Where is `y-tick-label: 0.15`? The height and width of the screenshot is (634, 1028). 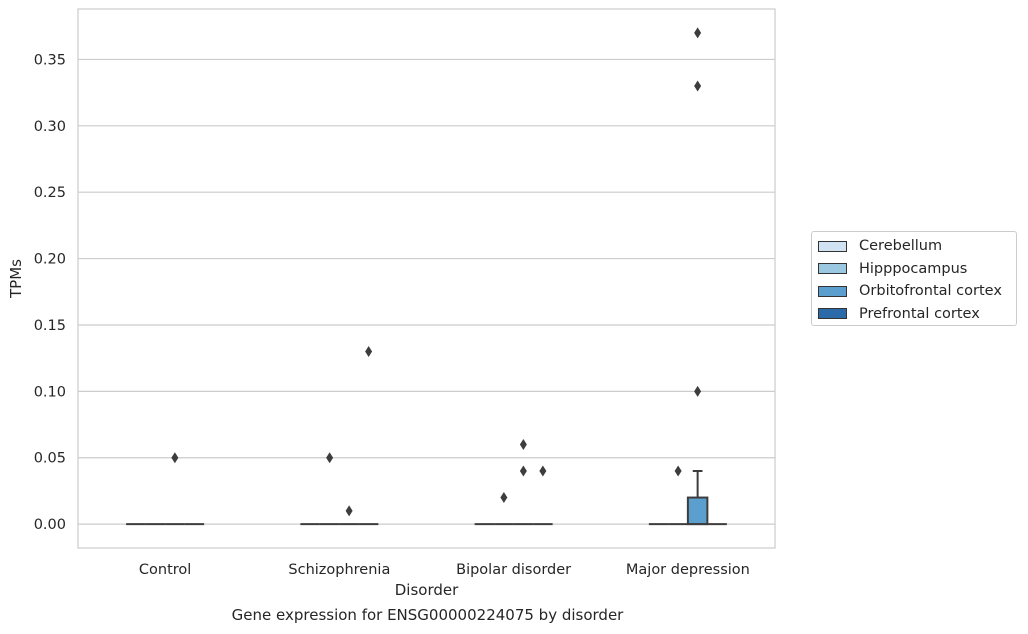 y-tick-label: 0.15 is located at coordinates (50, 326).